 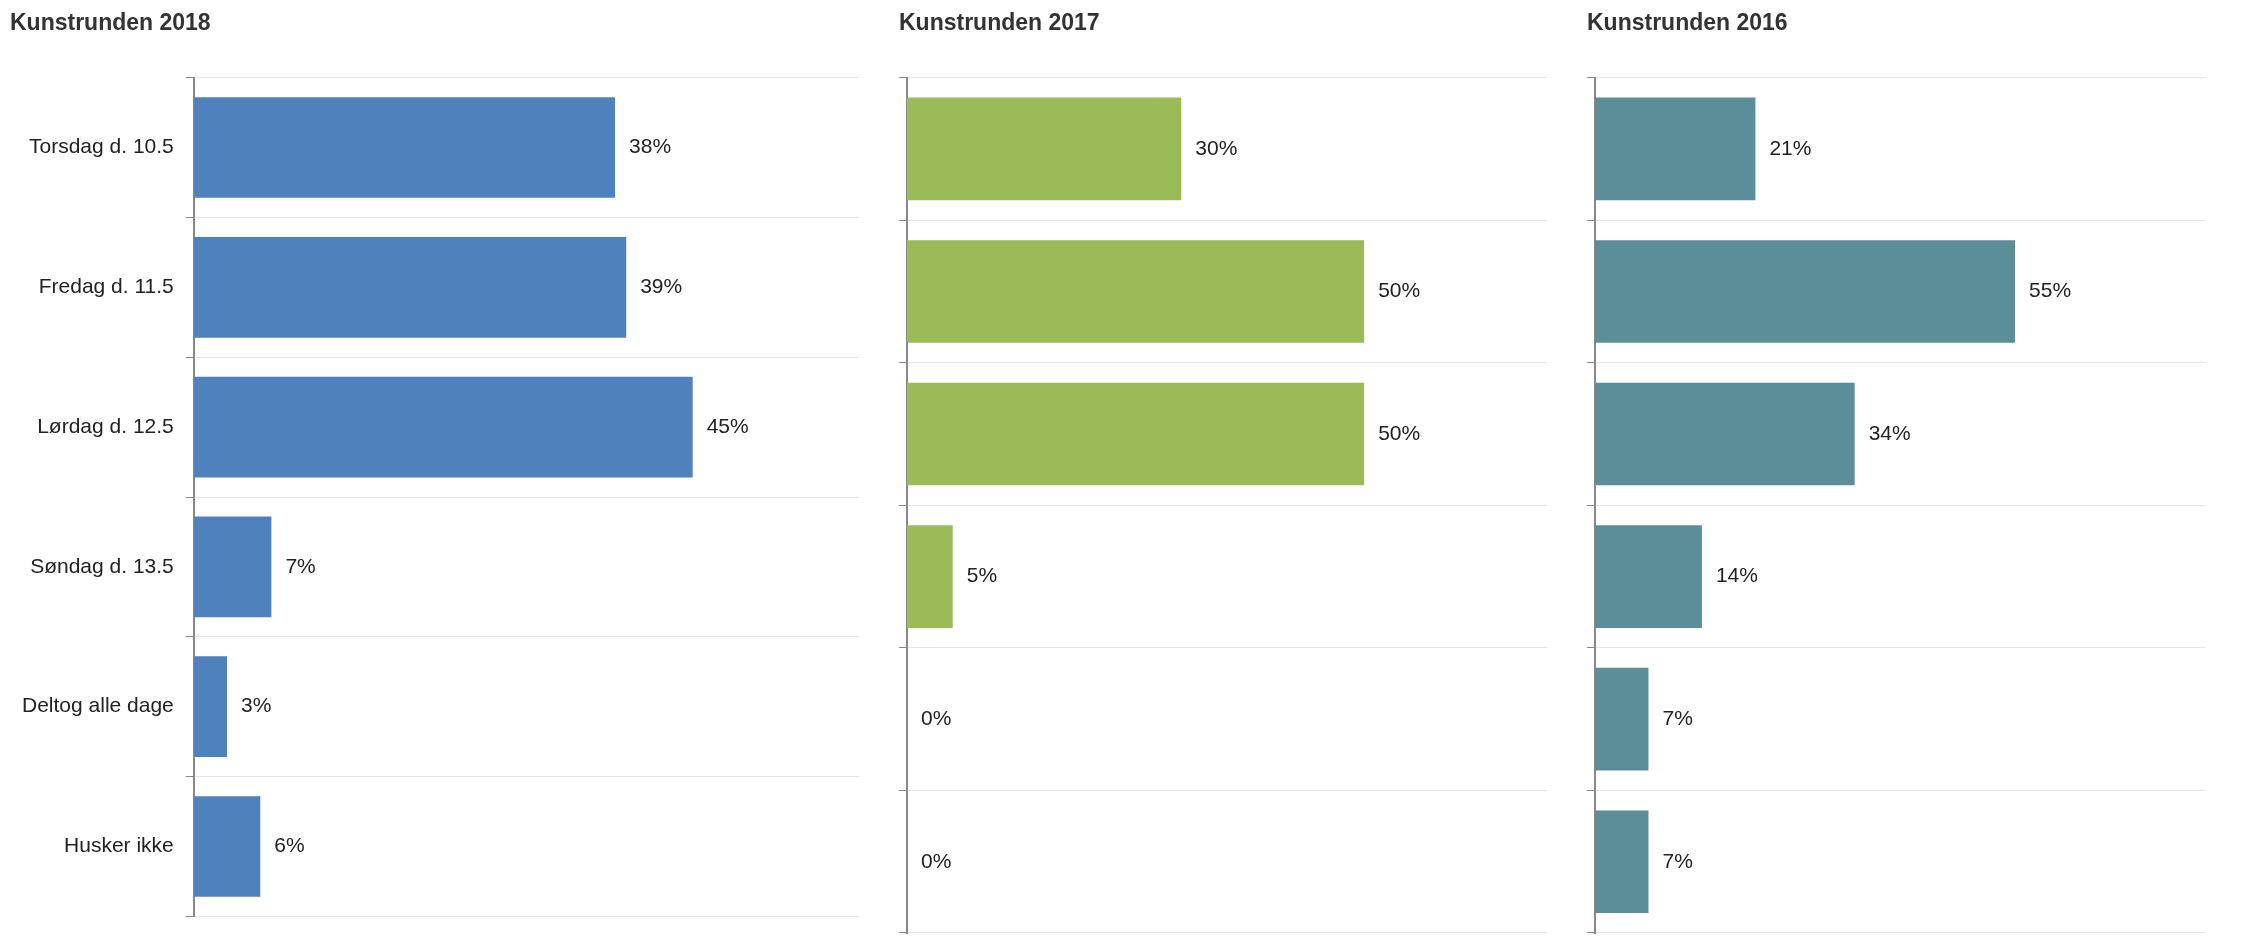 I want to click on y-tick-label: Lørdag d. 12.5, so click(x=105, y=425).